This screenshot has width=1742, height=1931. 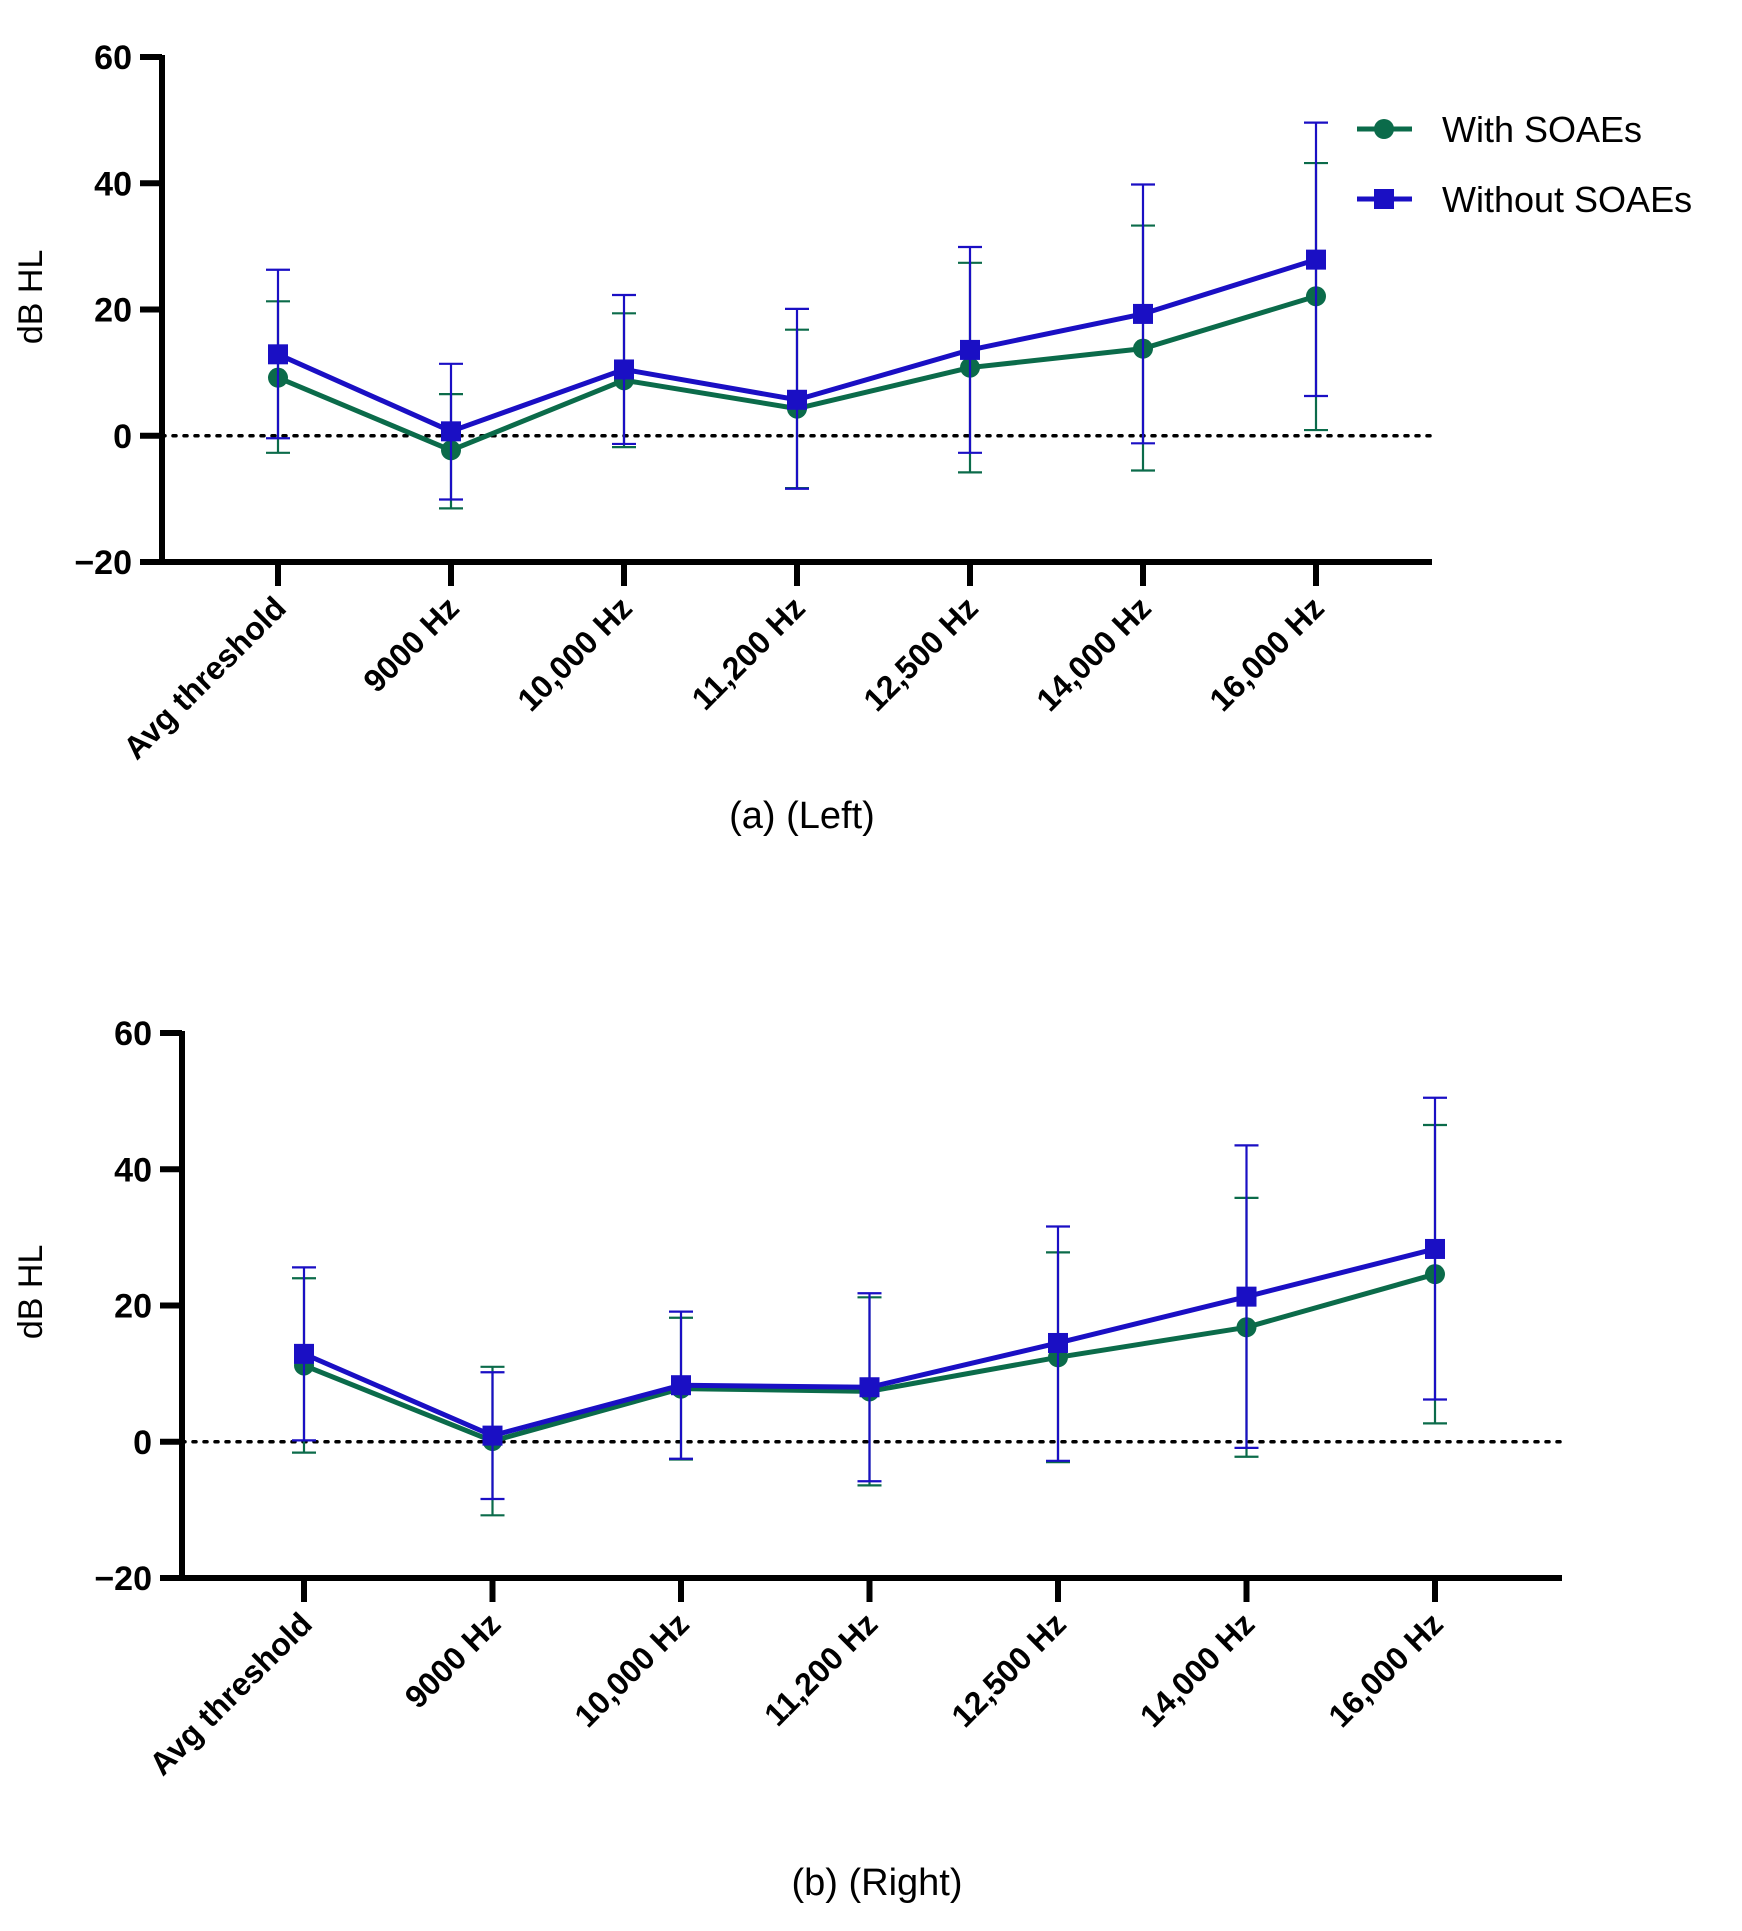 I want to click on panel-caption: (b) (Right), so click(x=876, y=1883).